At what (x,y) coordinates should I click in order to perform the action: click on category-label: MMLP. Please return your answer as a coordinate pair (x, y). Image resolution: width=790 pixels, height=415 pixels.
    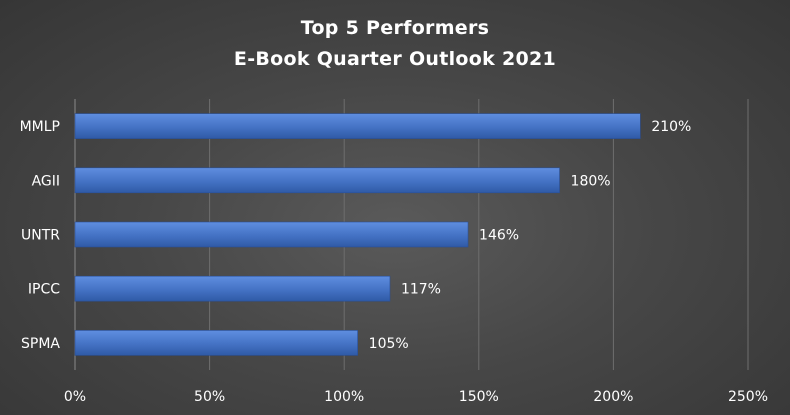
    Looking at the image, I should click on (40, 127).